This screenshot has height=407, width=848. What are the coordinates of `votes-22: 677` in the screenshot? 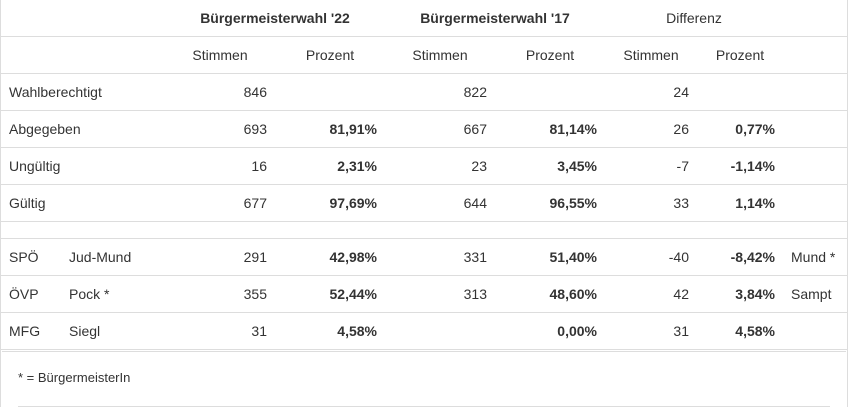 It's located at (220, 203).